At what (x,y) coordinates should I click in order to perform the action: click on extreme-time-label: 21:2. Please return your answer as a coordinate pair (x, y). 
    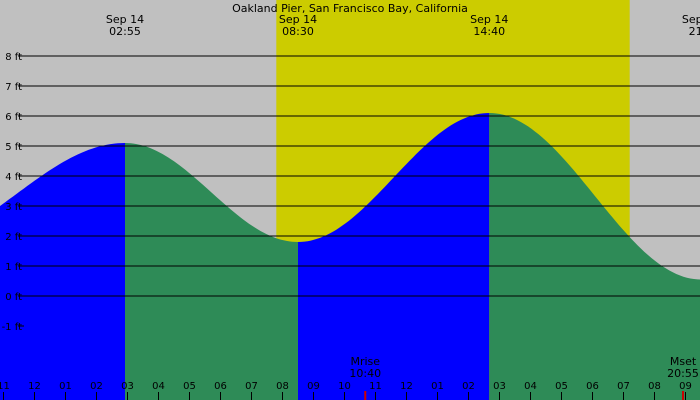
    Looking at the image, I should click on (694, 31).